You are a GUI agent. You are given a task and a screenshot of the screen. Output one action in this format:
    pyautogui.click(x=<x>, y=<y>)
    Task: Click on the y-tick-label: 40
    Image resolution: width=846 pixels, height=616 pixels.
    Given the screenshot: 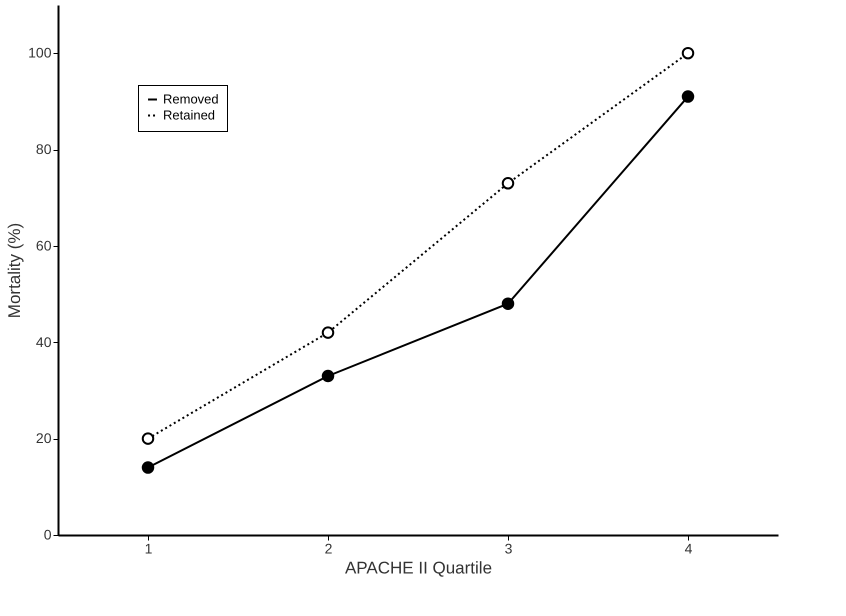 What is the action you would take?
    pyautogui.click(x=44, y=342)
    